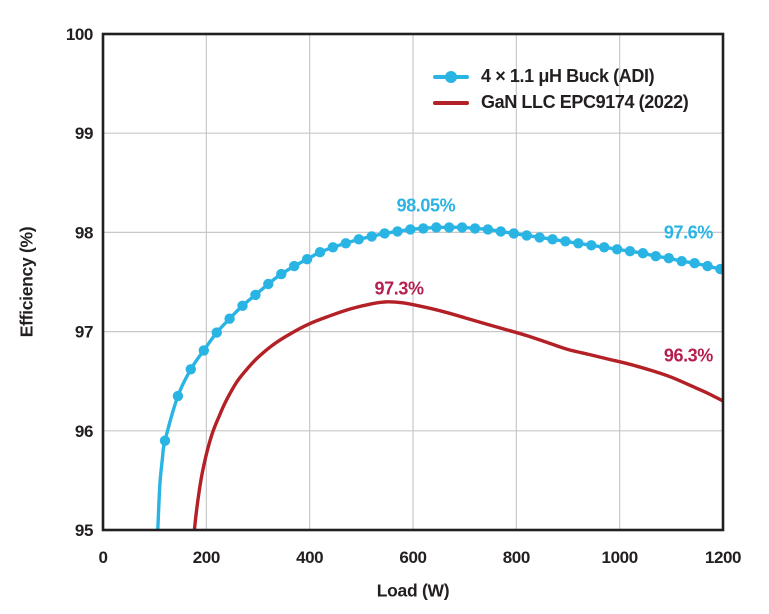 This screenshot has width=769, height=614. Describe the element at coordinates (451, 76) in the screenshot. I see `buck-line-marker-icon` at that location.